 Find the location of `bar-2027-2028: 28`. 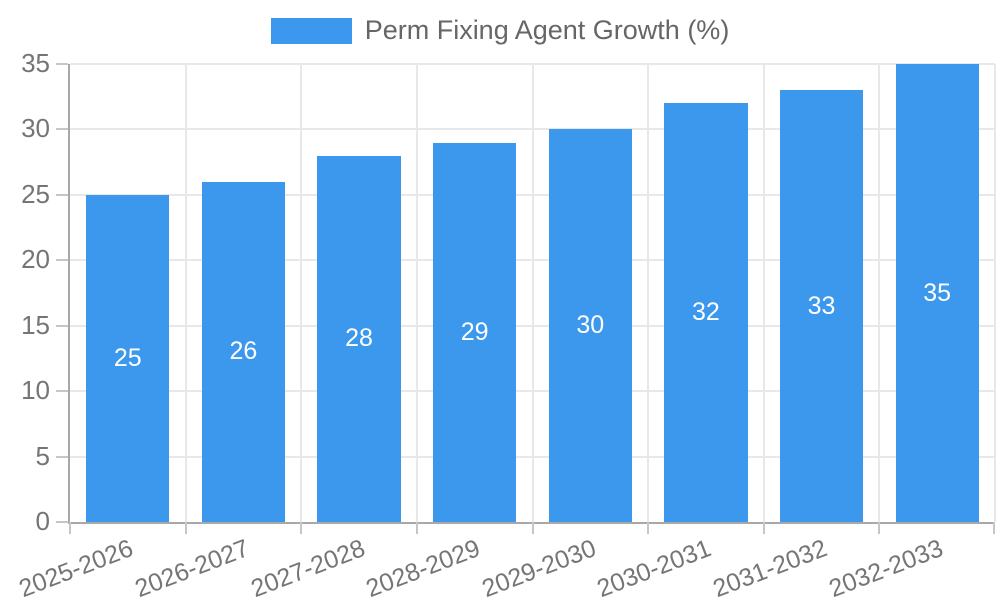

bar-2027-2028: 28 is located at coordinates (359, 338).